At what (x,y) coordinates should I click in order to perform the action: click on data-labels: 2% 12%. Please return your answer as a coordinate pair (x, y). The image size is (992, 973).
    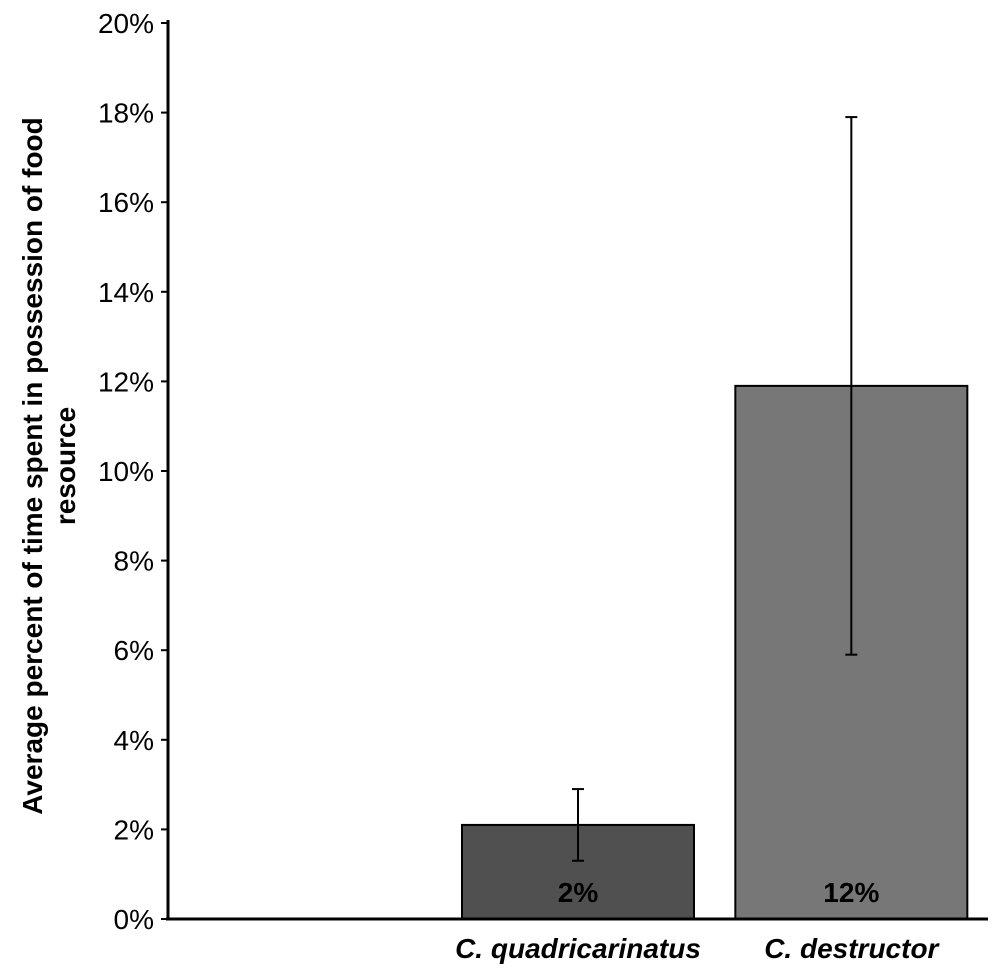
    Looking at the image, I should click on (719, 892).